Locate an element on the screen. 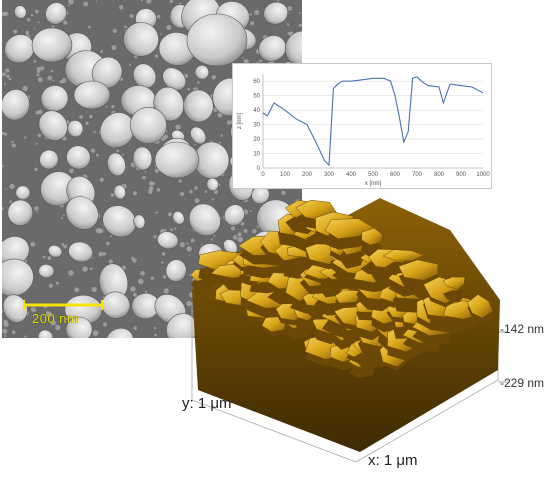 This screenshot has height=478, width=553. y-tick-label: 30 is located at coordinates (256, 126).